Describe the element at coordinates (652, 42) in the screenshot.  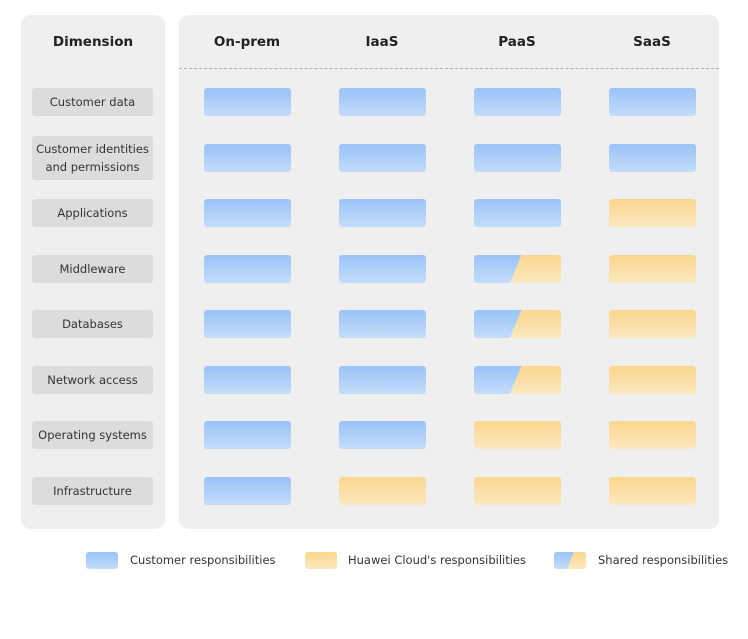
I see `column-header-saas: SaaS` at that location.